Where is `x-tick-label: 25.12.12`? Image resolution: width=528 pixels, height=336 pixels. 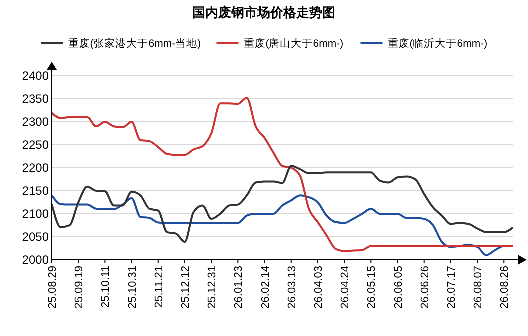 x-tick-label: 25.12.12 is located at coordinates (186, 287).